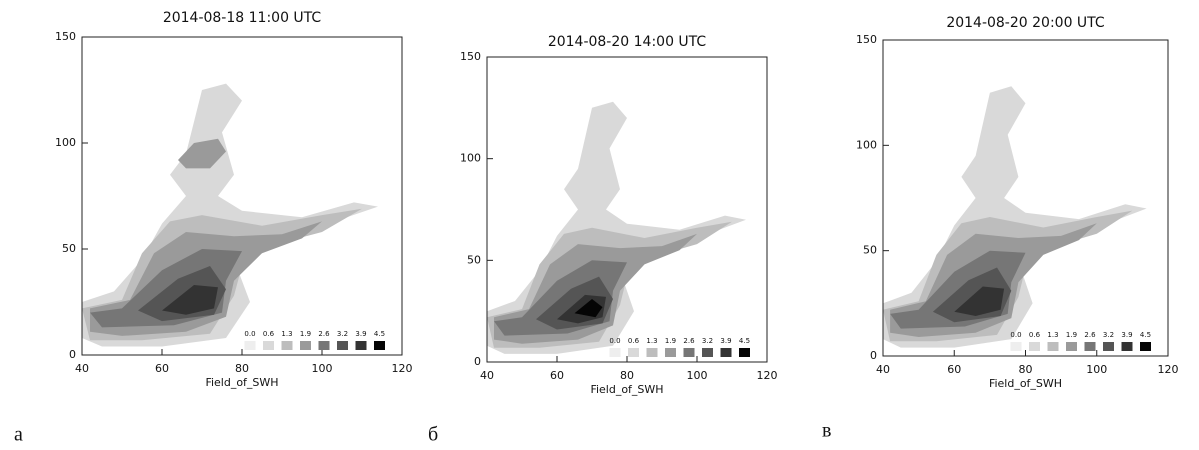  What do you see at coordinates (18, 435) in the screenshot?
I see `panel-label: а` at bounding box center [18, 435].